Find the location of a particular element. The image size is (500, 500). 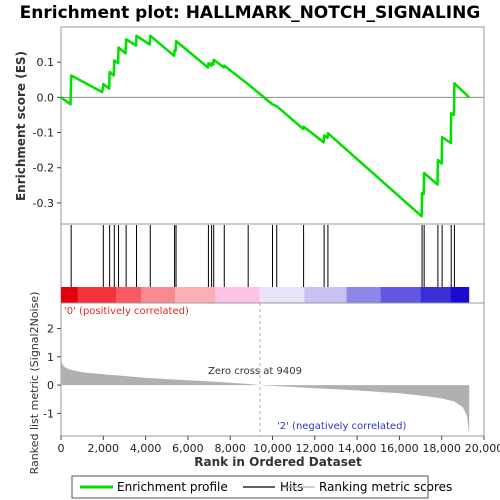

metric-y-tick-label: 2 is located at coordinates (50, 328).